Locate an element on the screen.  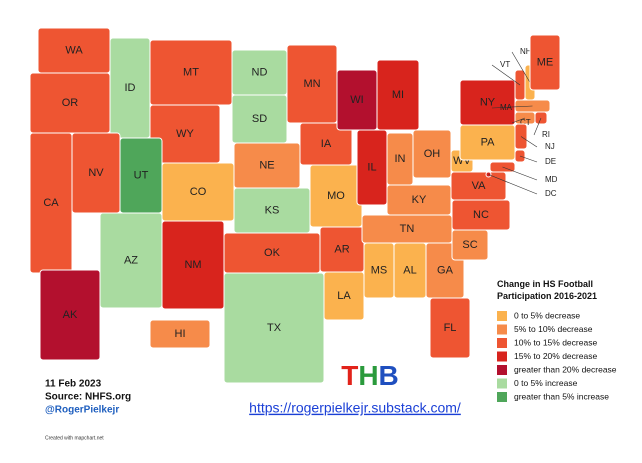
date: 11 Feb 2023 is located at coordinates (73, 384).